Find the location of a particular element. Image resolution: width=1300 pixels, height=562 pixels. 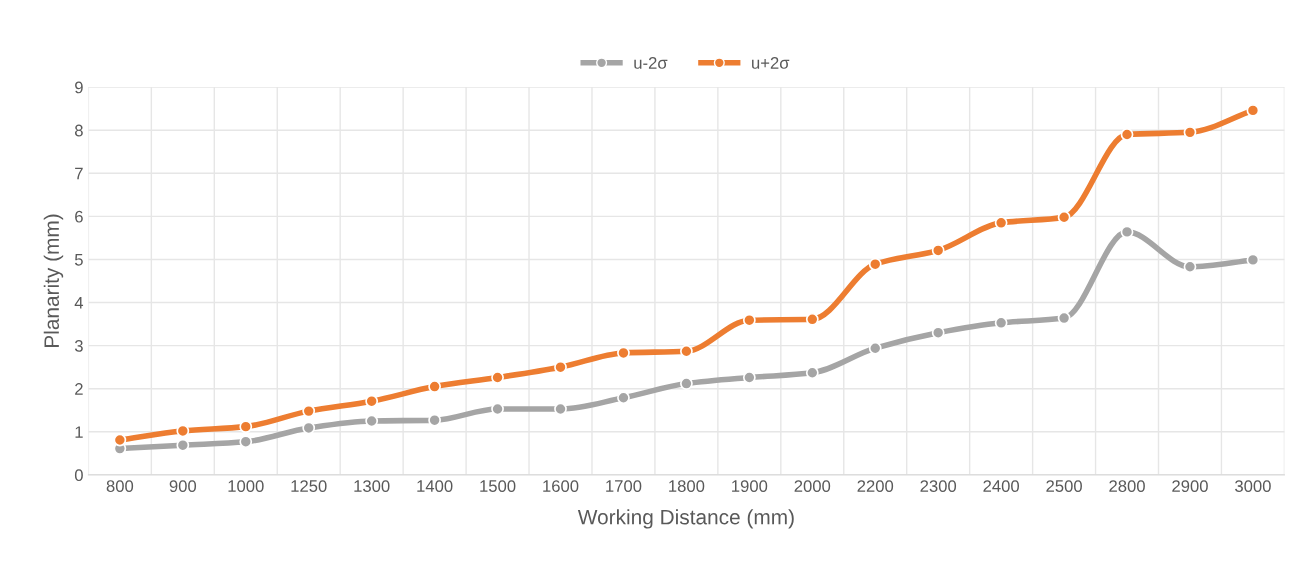

x-tick-label: 1700 is located at coordinates (624, 486).